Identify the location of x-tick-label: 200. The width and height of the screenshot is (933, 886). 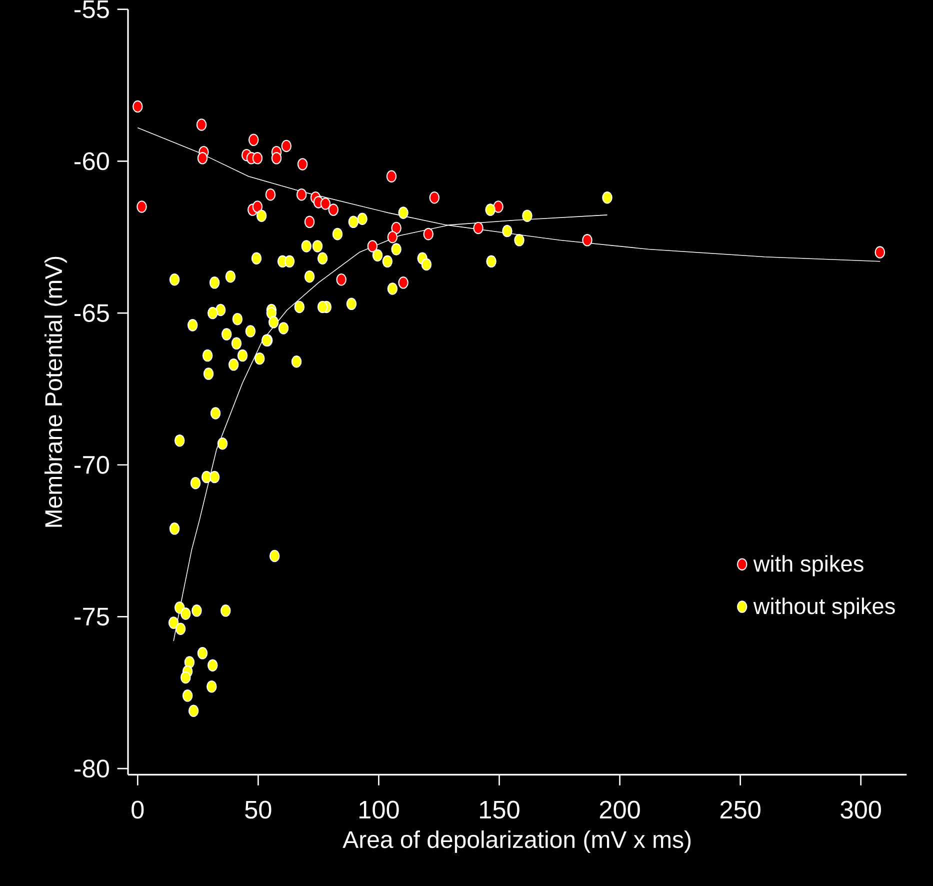
(620, 809).